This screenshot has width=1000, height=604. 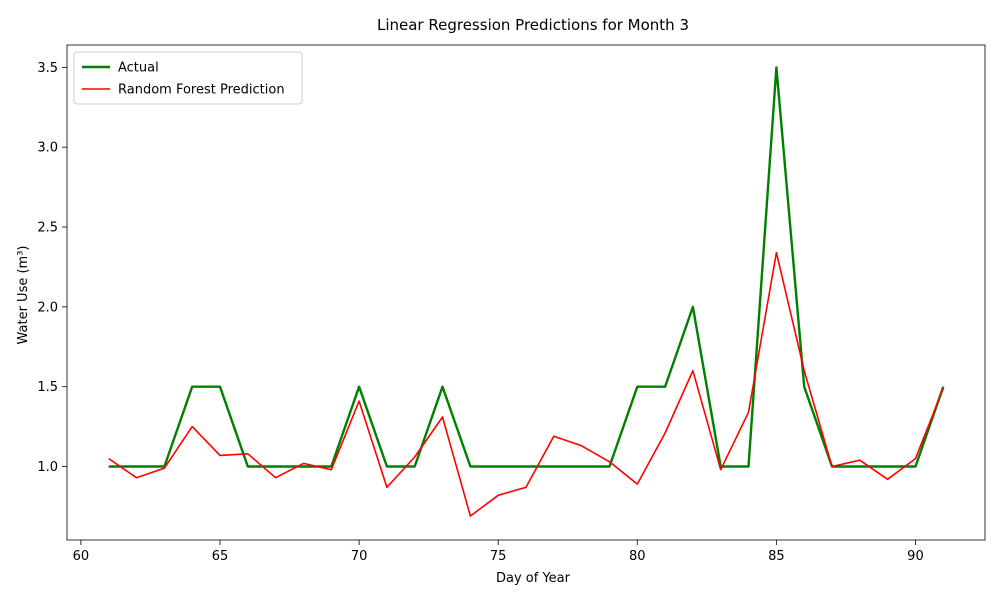 I want to click on y-tick-label: 2.5, so click(x=47, y=228).